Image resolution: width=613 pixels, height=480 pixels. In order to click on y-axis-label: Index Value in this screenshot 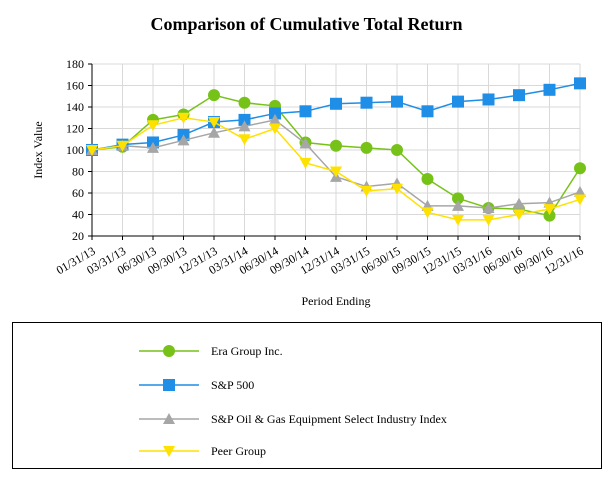, I will do `click(38, 149)`.